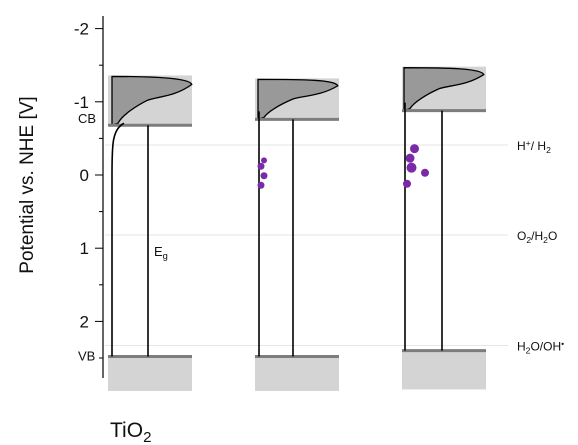 This screenshot has height=445, width=578. Describe the element at coordinates (158, 251) in the screenshot. I see `band-gap-label-part: E` at that location.